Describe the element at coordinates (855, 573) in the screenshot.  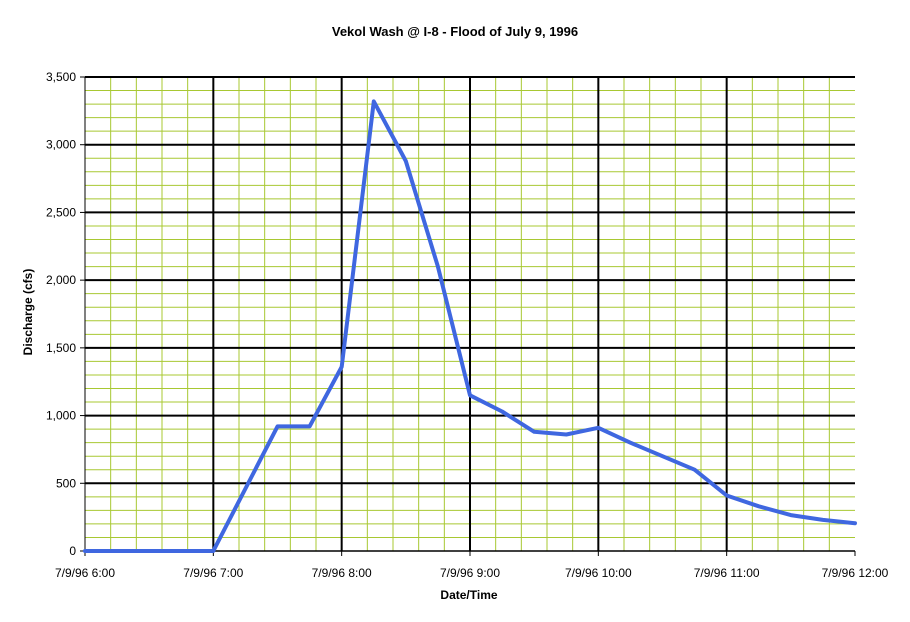
I see `x-tick-label: 7/9/96 12:00` at that location.